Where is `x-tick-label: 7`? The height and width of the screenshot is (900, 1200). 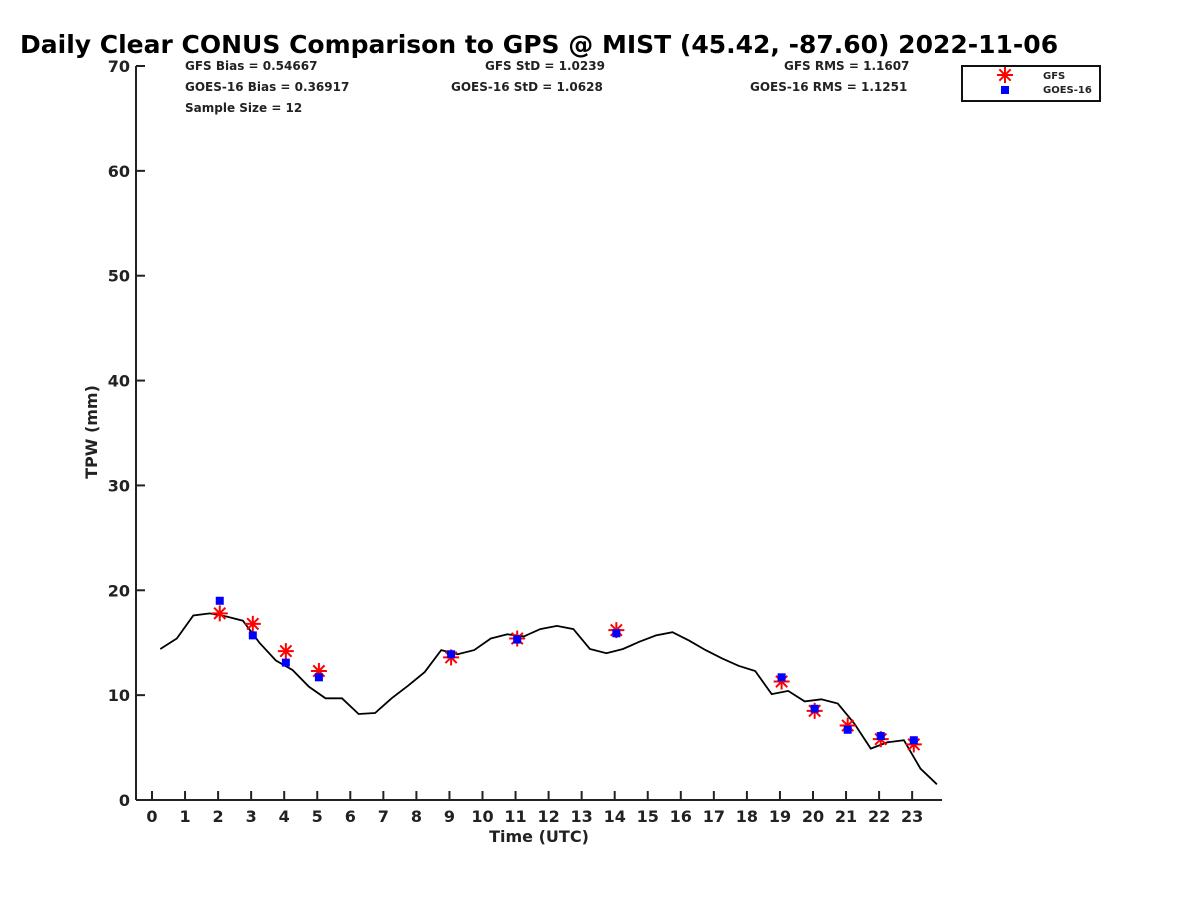
x-tick-label: 7 is located at coordinates (383, 816).